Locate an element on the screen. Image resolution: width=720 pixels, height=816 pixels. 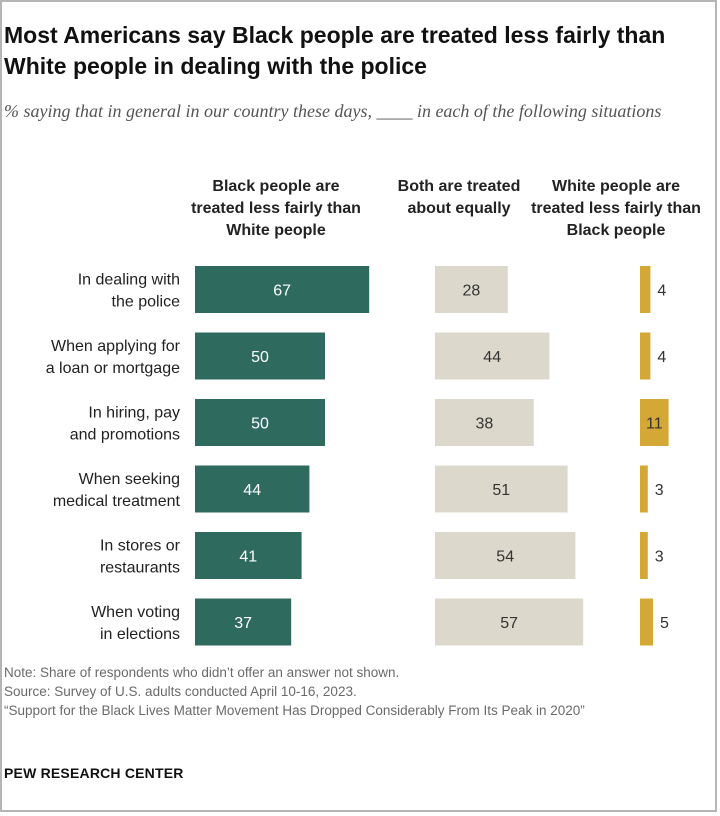
column-header-treated-equally: Both are treated about equally is located at coordinates (459, 197).